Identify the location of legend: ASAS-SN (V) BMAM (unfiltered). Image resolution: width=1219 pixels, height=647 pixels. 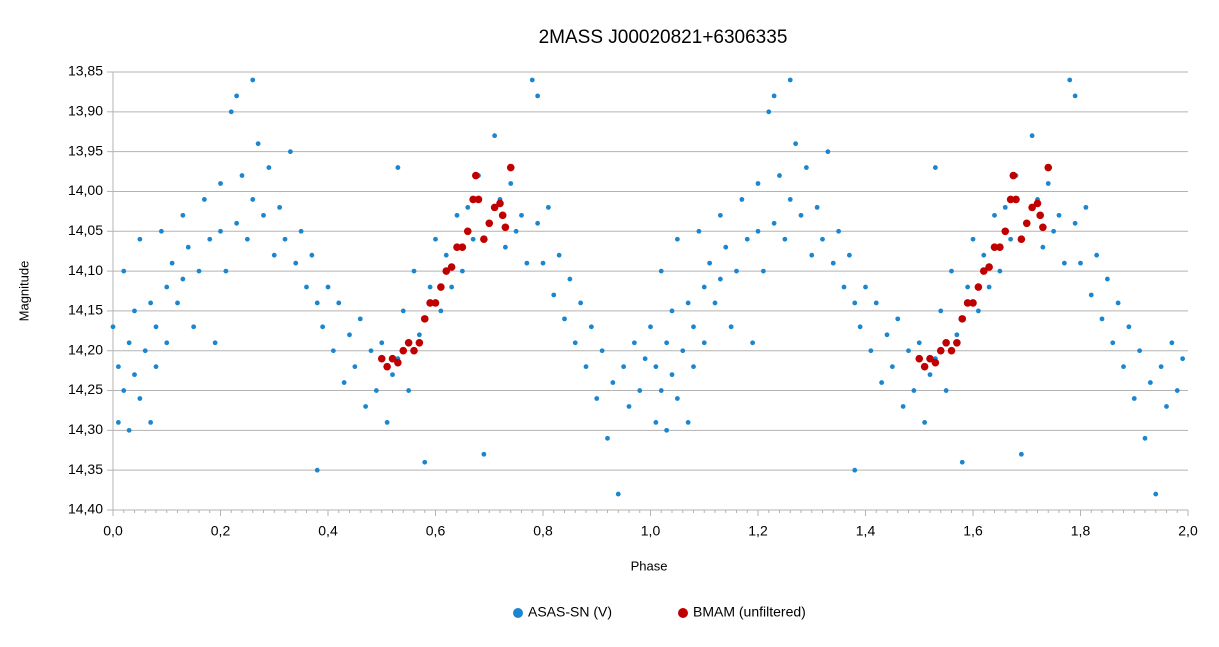
(659, 612).